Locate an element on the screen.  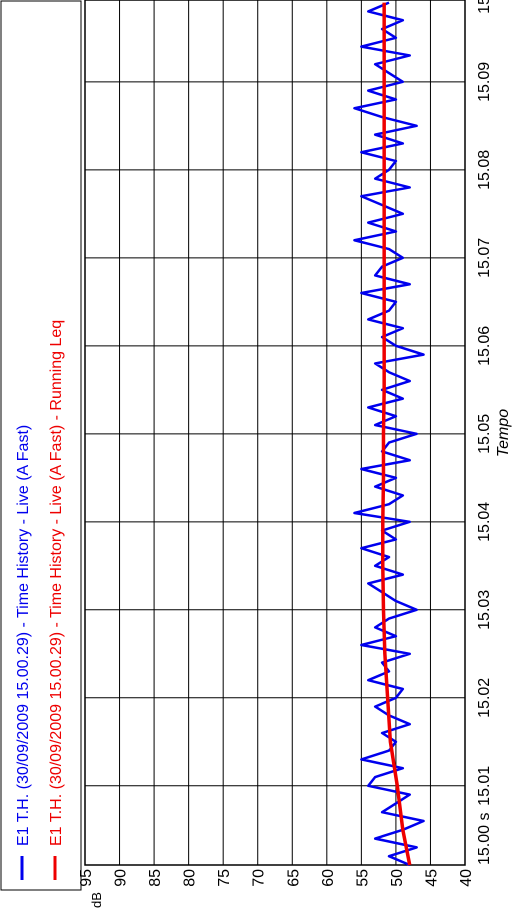
y-tick-label: 90 is located at coordinates (121, 878).